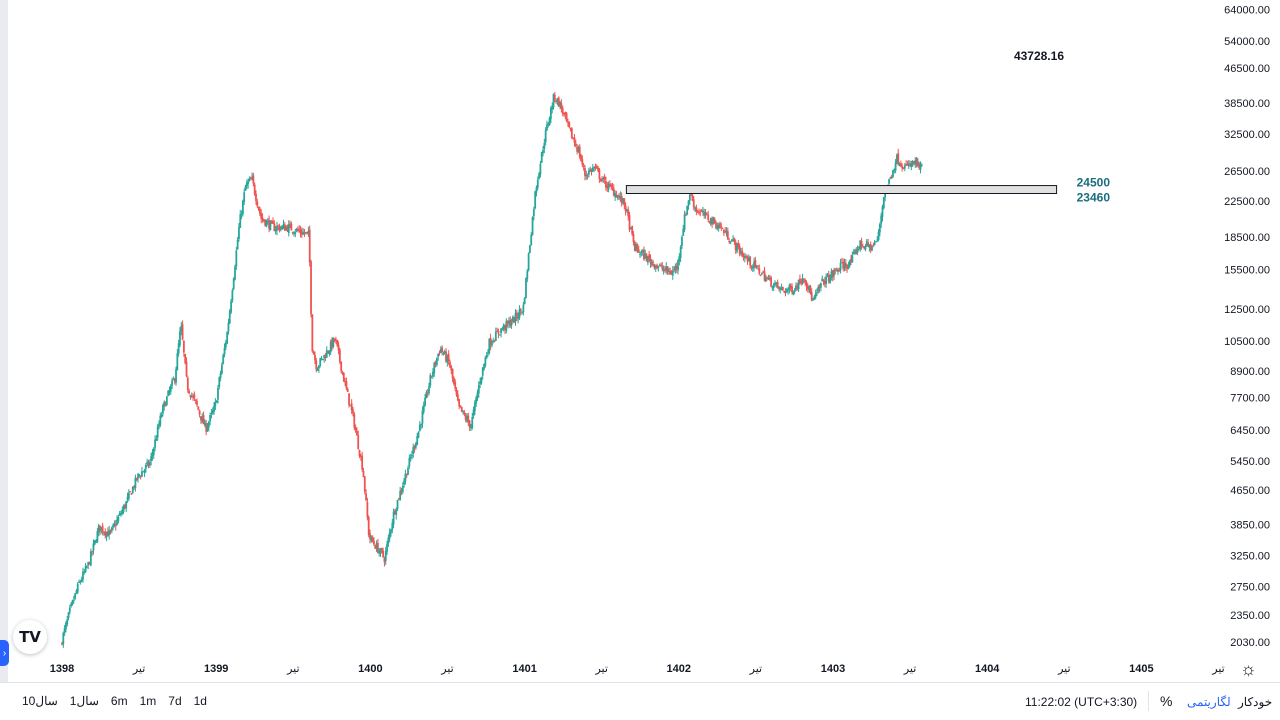 The width and height of the screenshot is (1280, 720). What do you see at coordinates (40, 701) in the screenshot?
I see `range-10y-button: 10سال` at bounding box center [40, 701].